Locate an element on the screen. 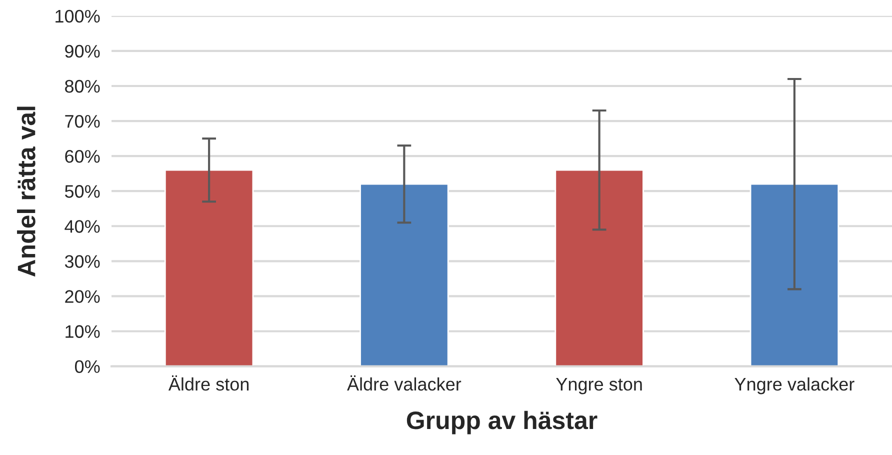 This screenshot has width=892, height=455. x-tick-label: Äldre valacker is located at coordinates (404, 383).